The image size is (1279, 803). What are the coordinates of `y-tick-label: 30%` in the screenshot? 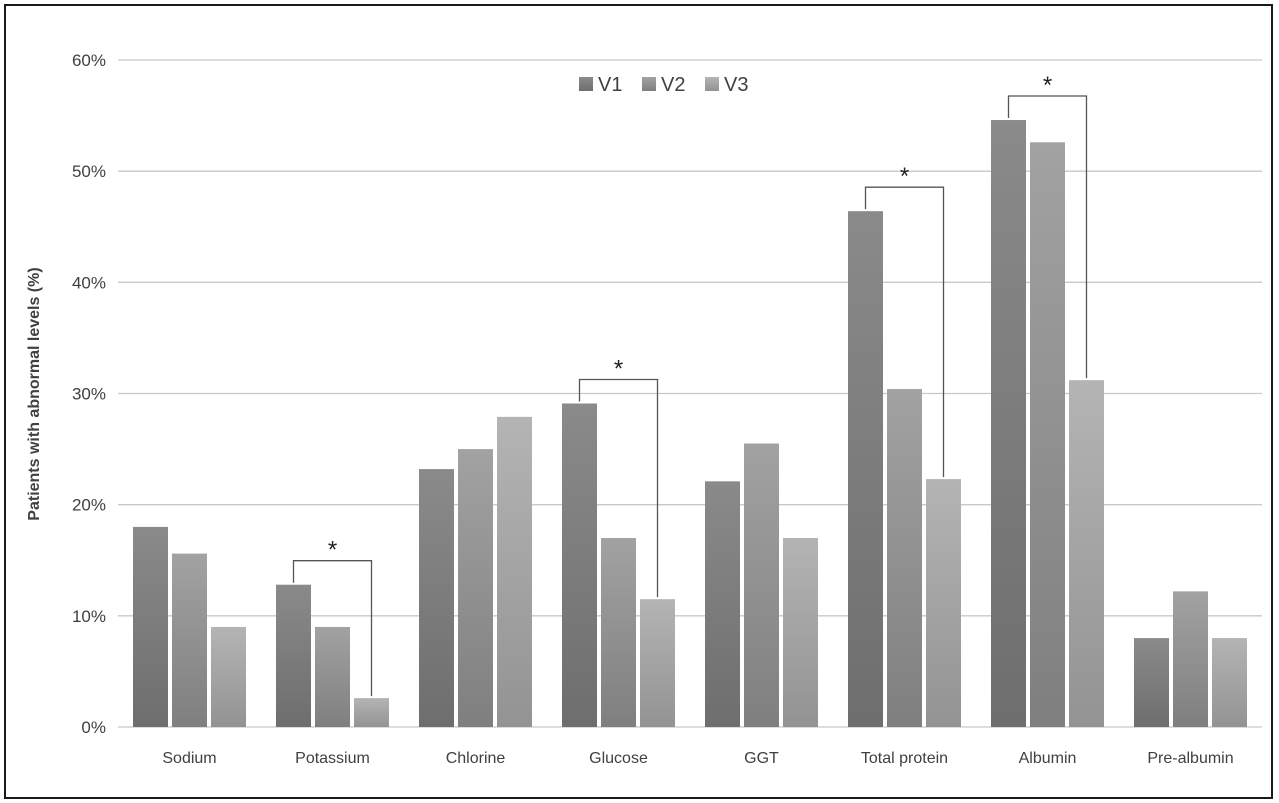 It's located at (89, 394).